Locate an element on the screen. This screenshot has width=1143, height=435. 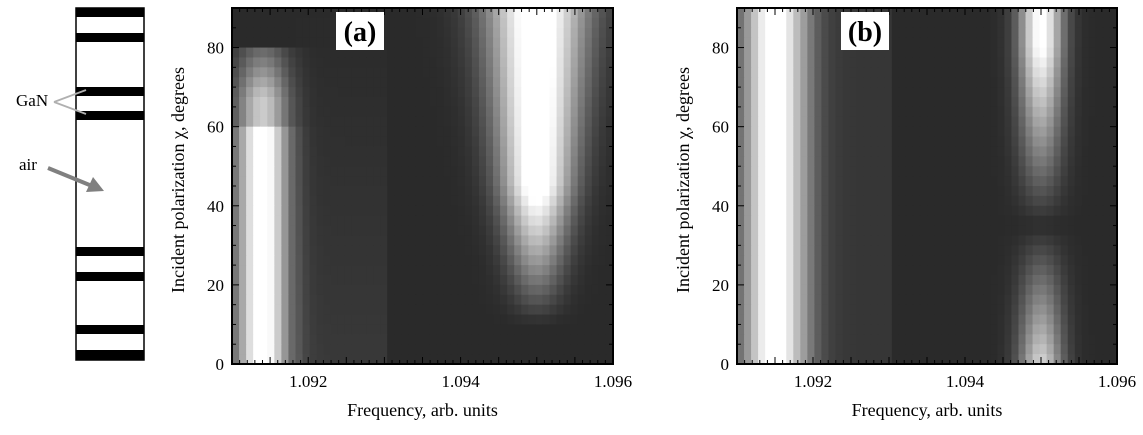
air-arrow-shaft is located at coordinates (70, 177).